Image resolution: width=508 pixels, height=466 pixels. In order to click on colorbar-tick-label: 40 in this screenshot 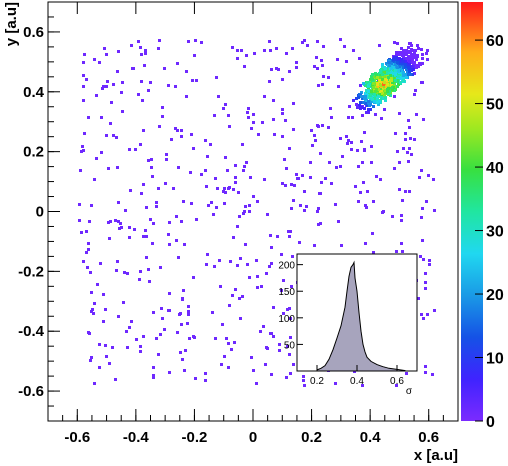, I will do `click(495, 168)`.